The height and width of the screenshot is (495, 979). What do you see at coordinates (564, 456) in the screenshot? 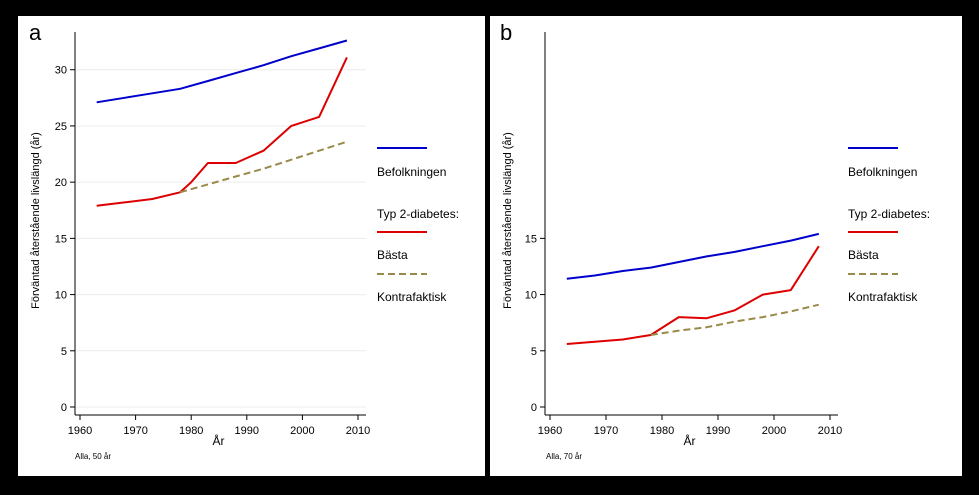
I see `panel-note: Alla, 70 år` at bounding box center [564, 456].